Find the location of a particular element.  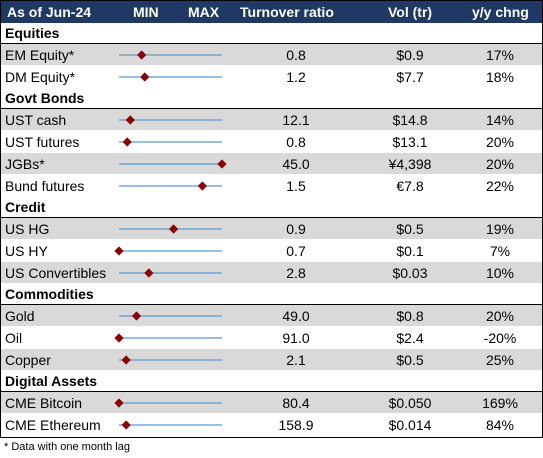

yoy-change-value: 25% is located at coordinates (500, 359).